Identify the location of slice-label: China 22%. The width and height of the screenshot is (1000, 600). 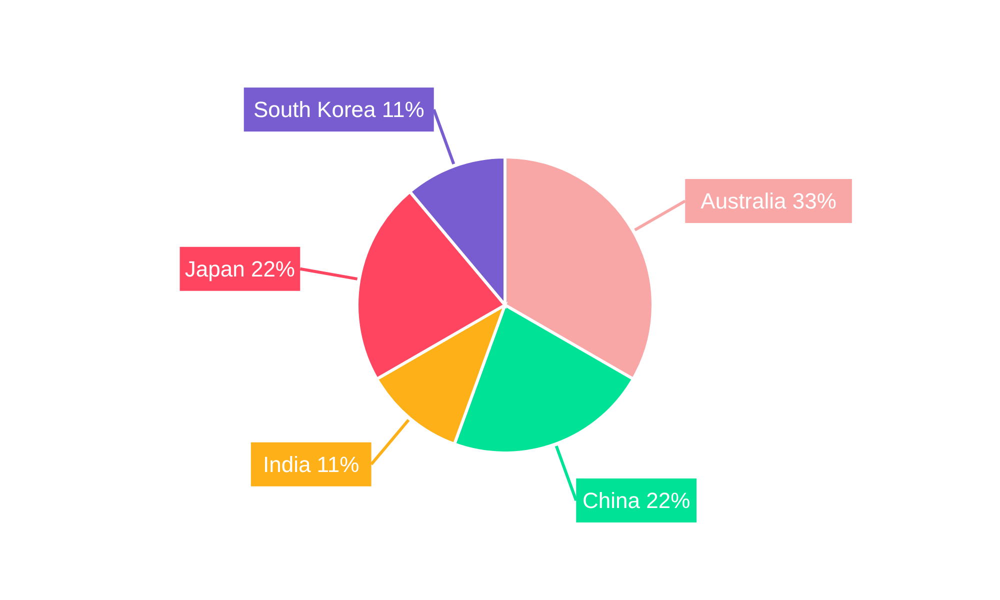
(636, 500).